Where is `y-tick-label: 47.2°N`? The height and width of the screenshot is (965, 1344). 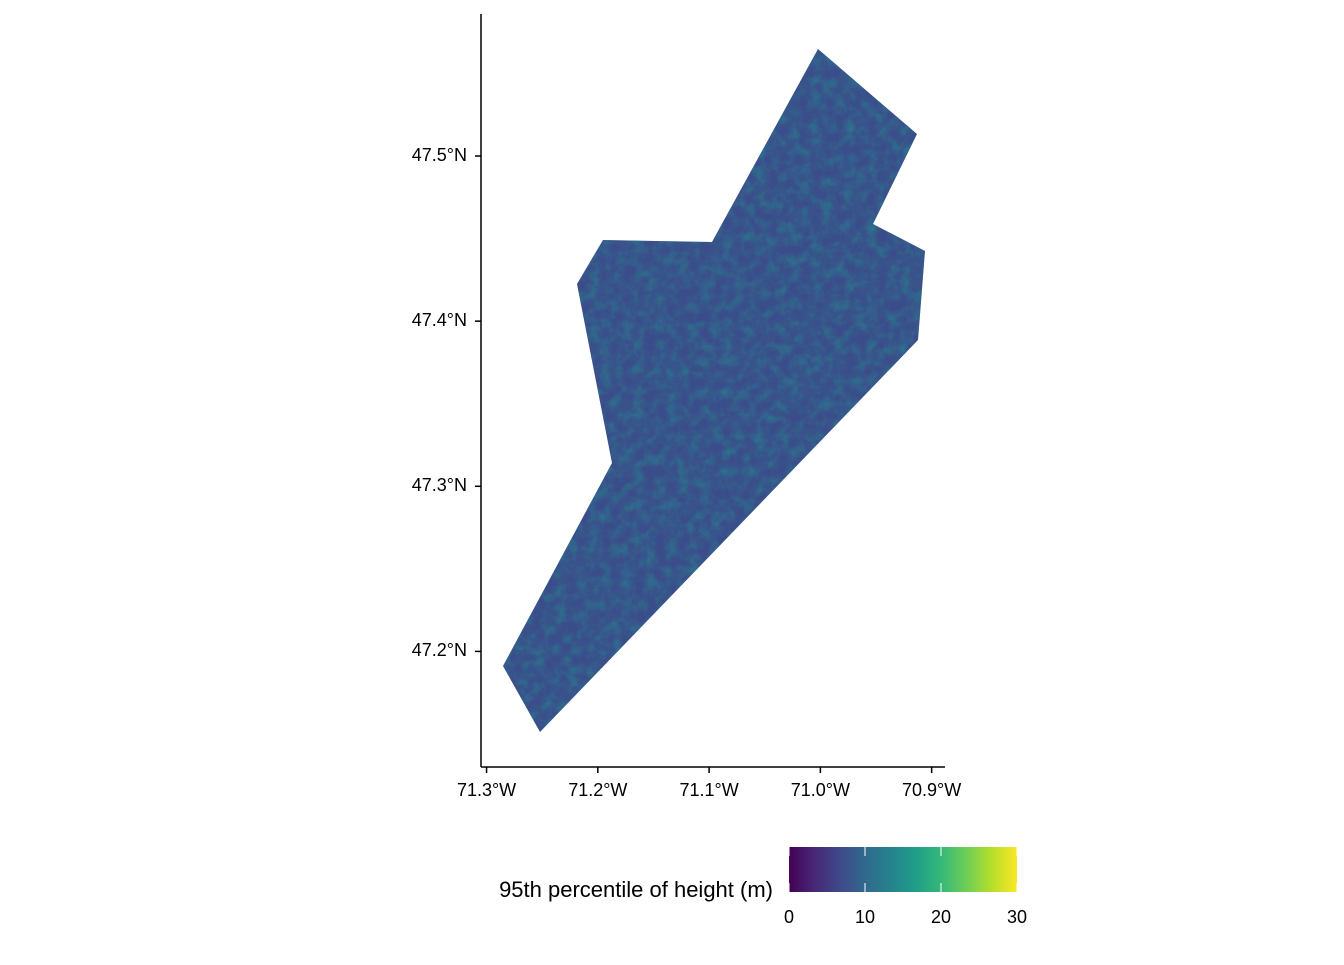
y-tick-label: 47.2°N is located at coordinates (439, 650).